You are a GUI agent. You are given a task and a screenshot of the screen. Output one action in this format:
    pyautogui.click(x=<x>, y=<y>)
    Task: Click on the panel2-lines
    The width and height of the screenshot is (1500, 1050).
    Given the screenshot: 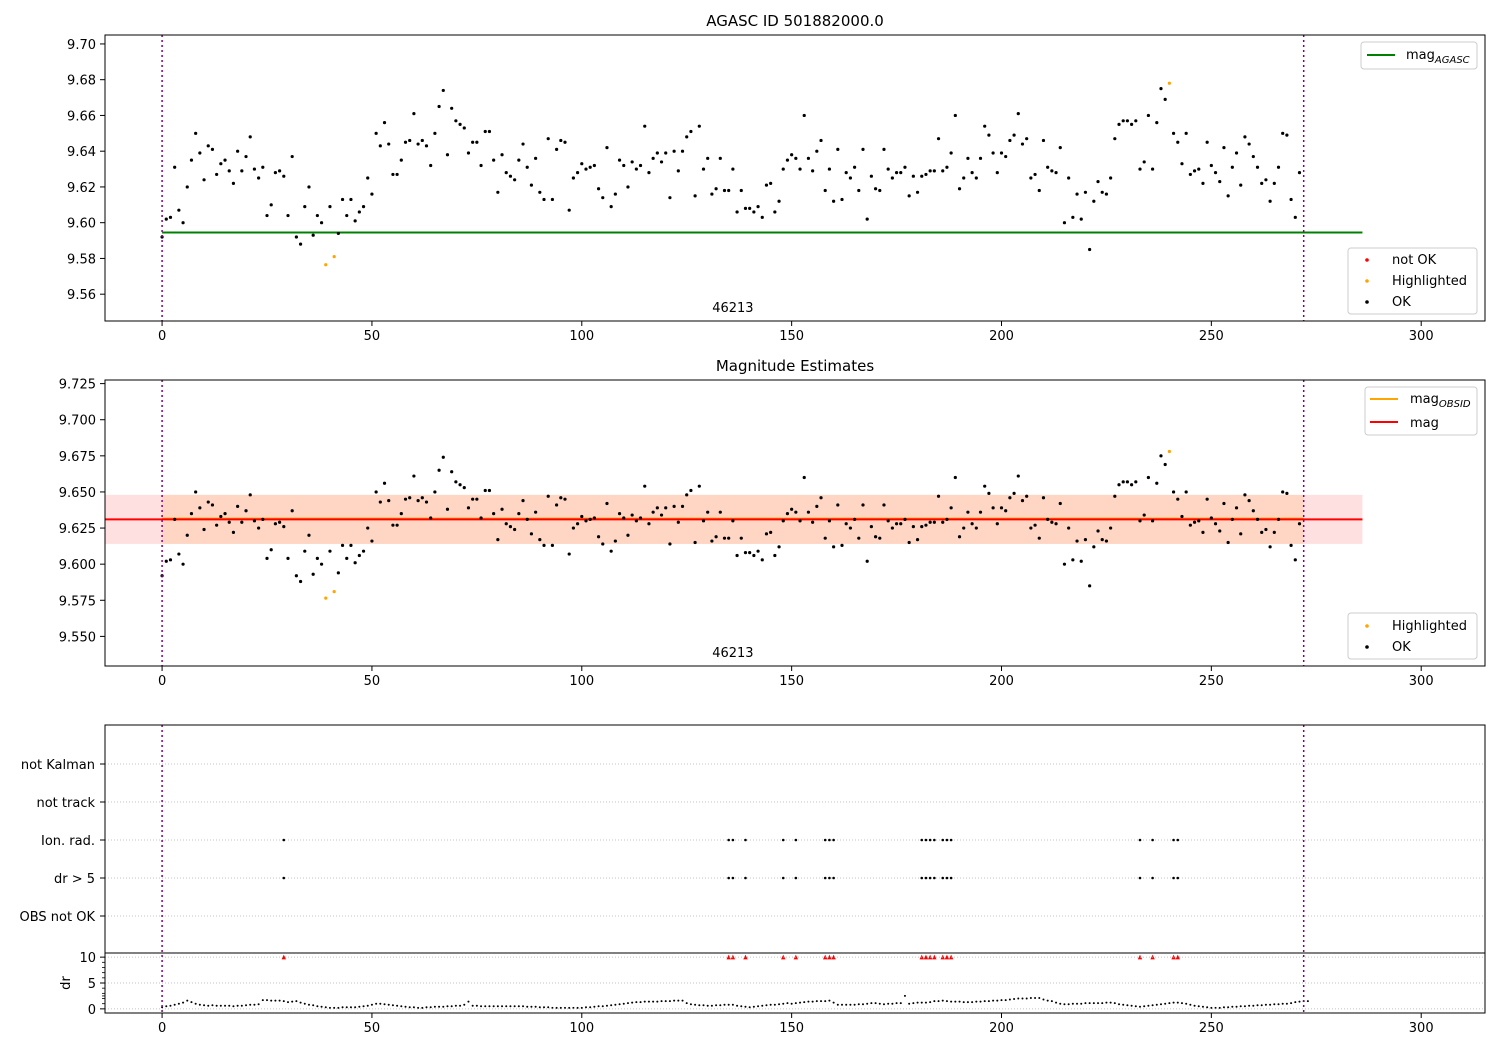 What is the action you would take?
    pyautogui.click(x=734, y=519)
    